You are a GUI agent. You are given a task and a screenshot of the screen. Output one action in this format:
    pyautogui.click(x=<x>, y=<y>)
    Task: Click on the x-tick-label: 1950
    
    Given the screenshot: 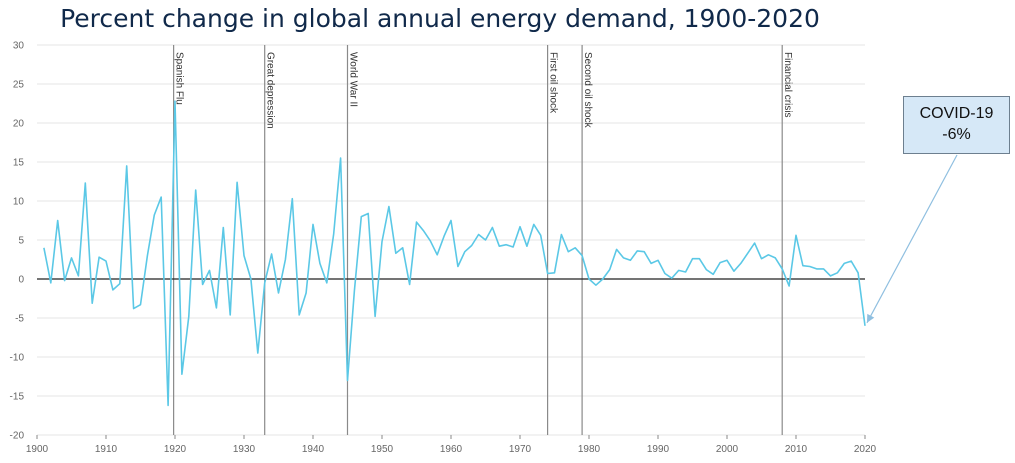 What is the action you would take?
    pyautogui.click(x=382, y=449)
    